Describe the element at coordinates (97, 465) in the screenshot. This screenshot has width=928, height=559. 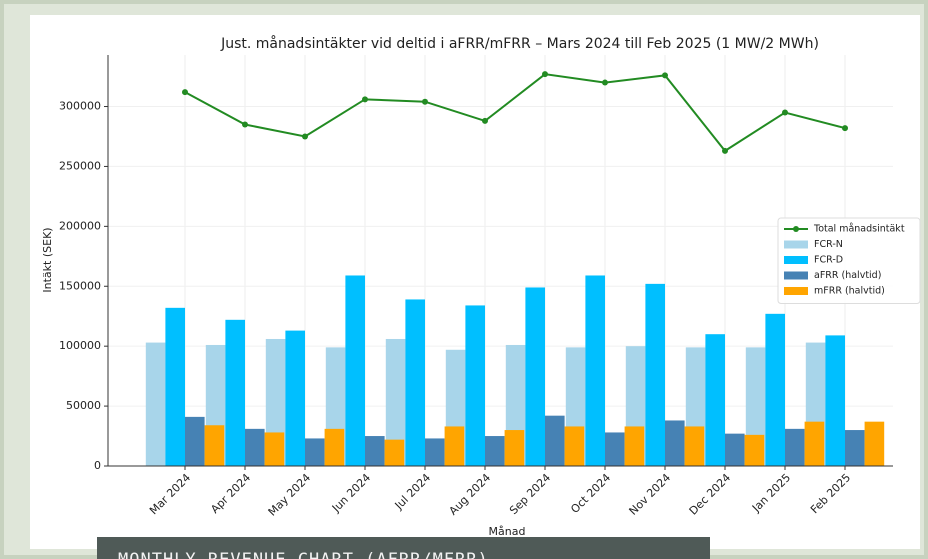
I see `y-tick-label: 0` at that location.